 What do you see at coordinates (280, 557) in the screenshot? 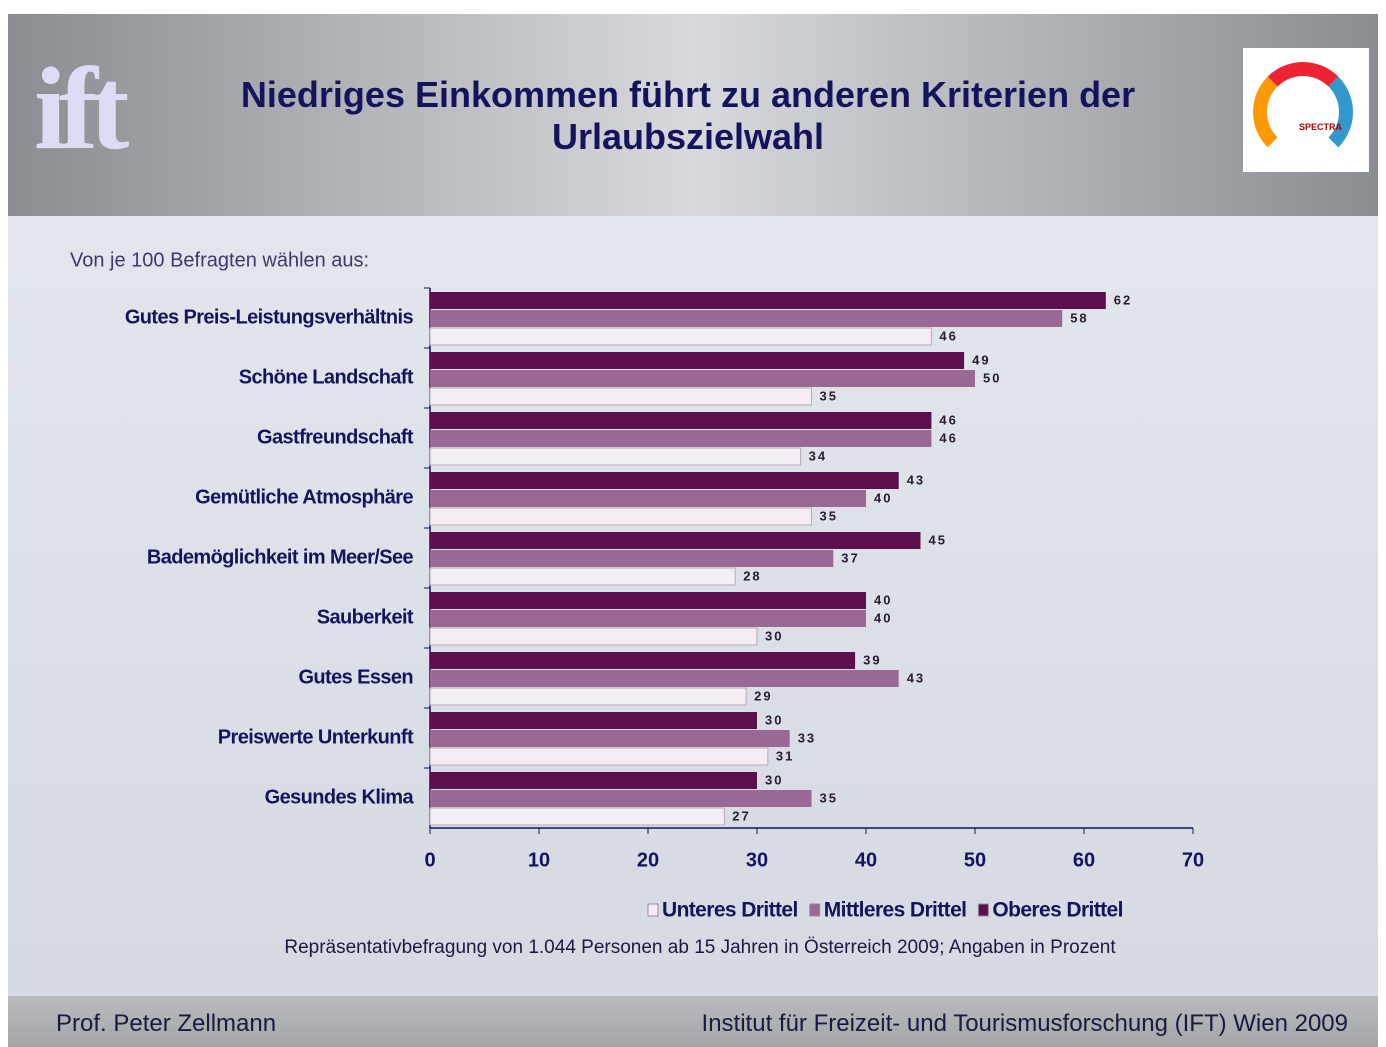
I see `y-tick-label: Bademöglichkeit im Meer/See` at bounding box center [280, 557].